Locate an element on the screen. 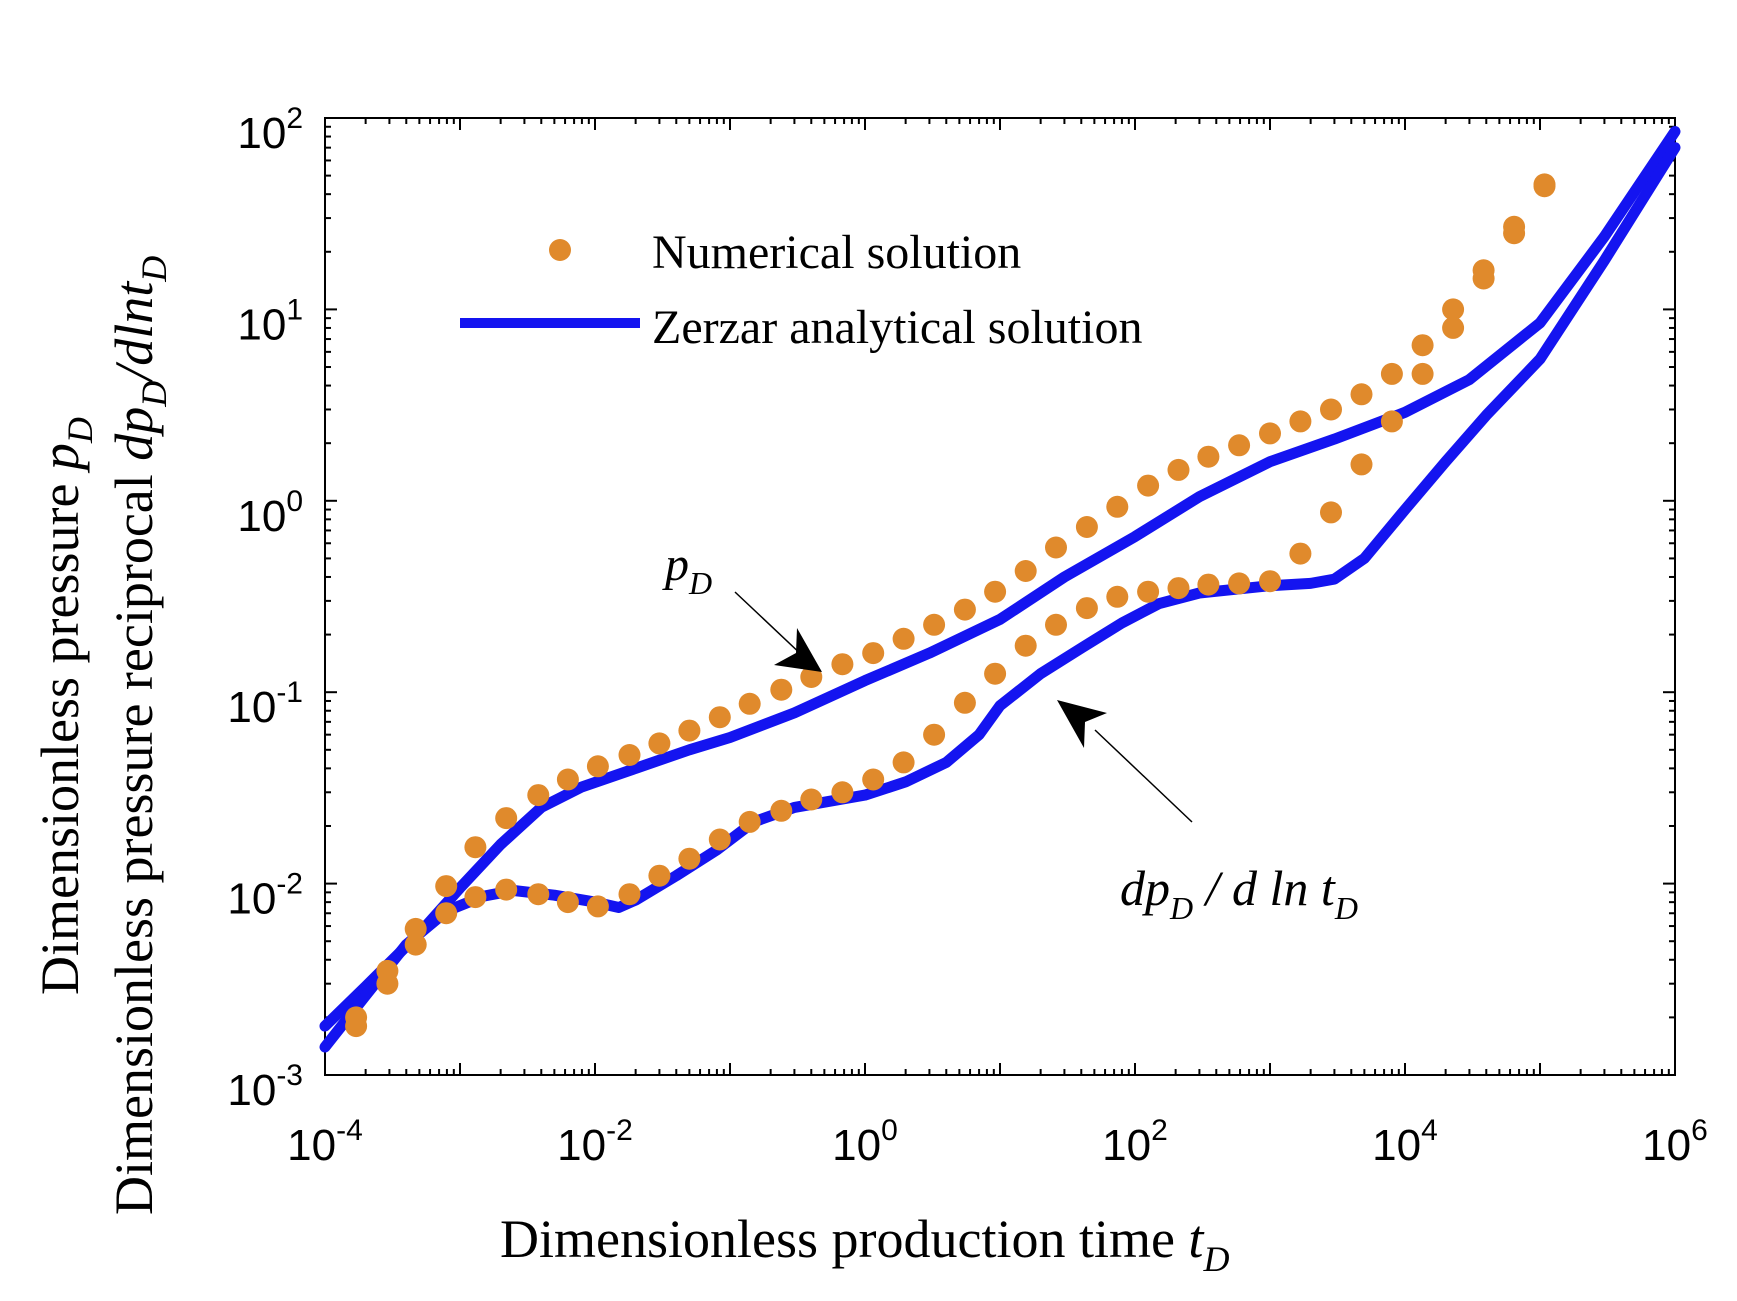 This screenshot has width=1737, height=1301. x-tick-label: 10⁴ is located at coordinates (1405, 1142).